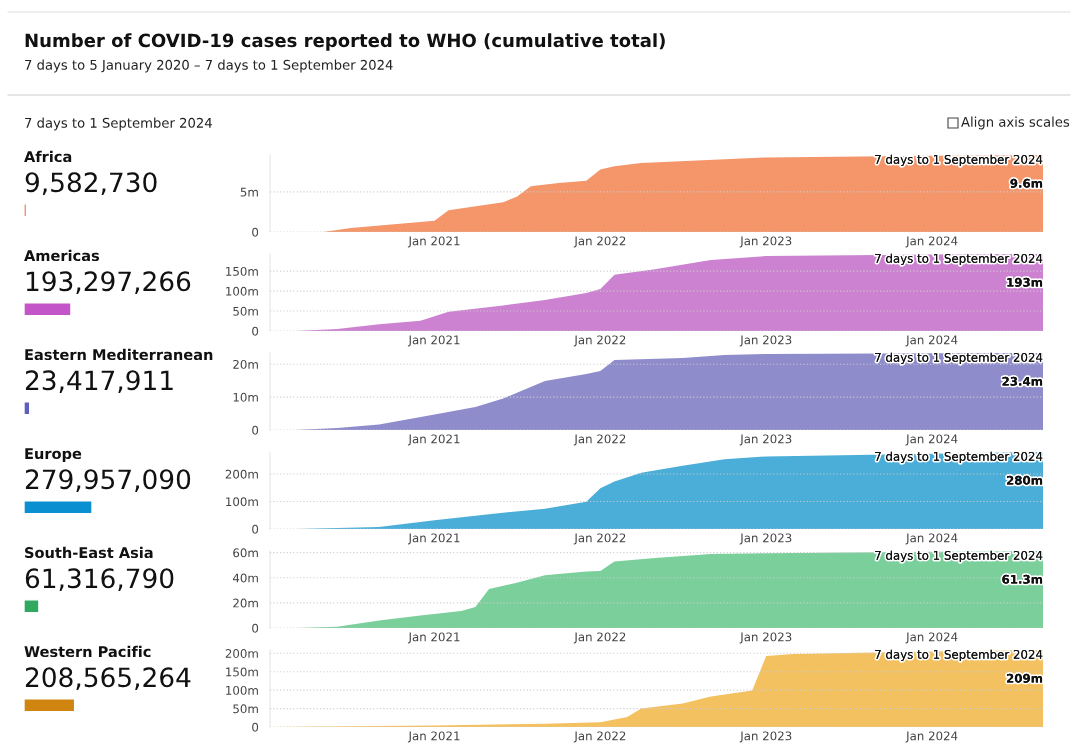 Image resolution: width=1073 pixels, height=754 pixels. What do you see at coordinates (1022, 381) in the screenshot?
I see `annotation: 23.4m` at bounding box center [1022, 381].